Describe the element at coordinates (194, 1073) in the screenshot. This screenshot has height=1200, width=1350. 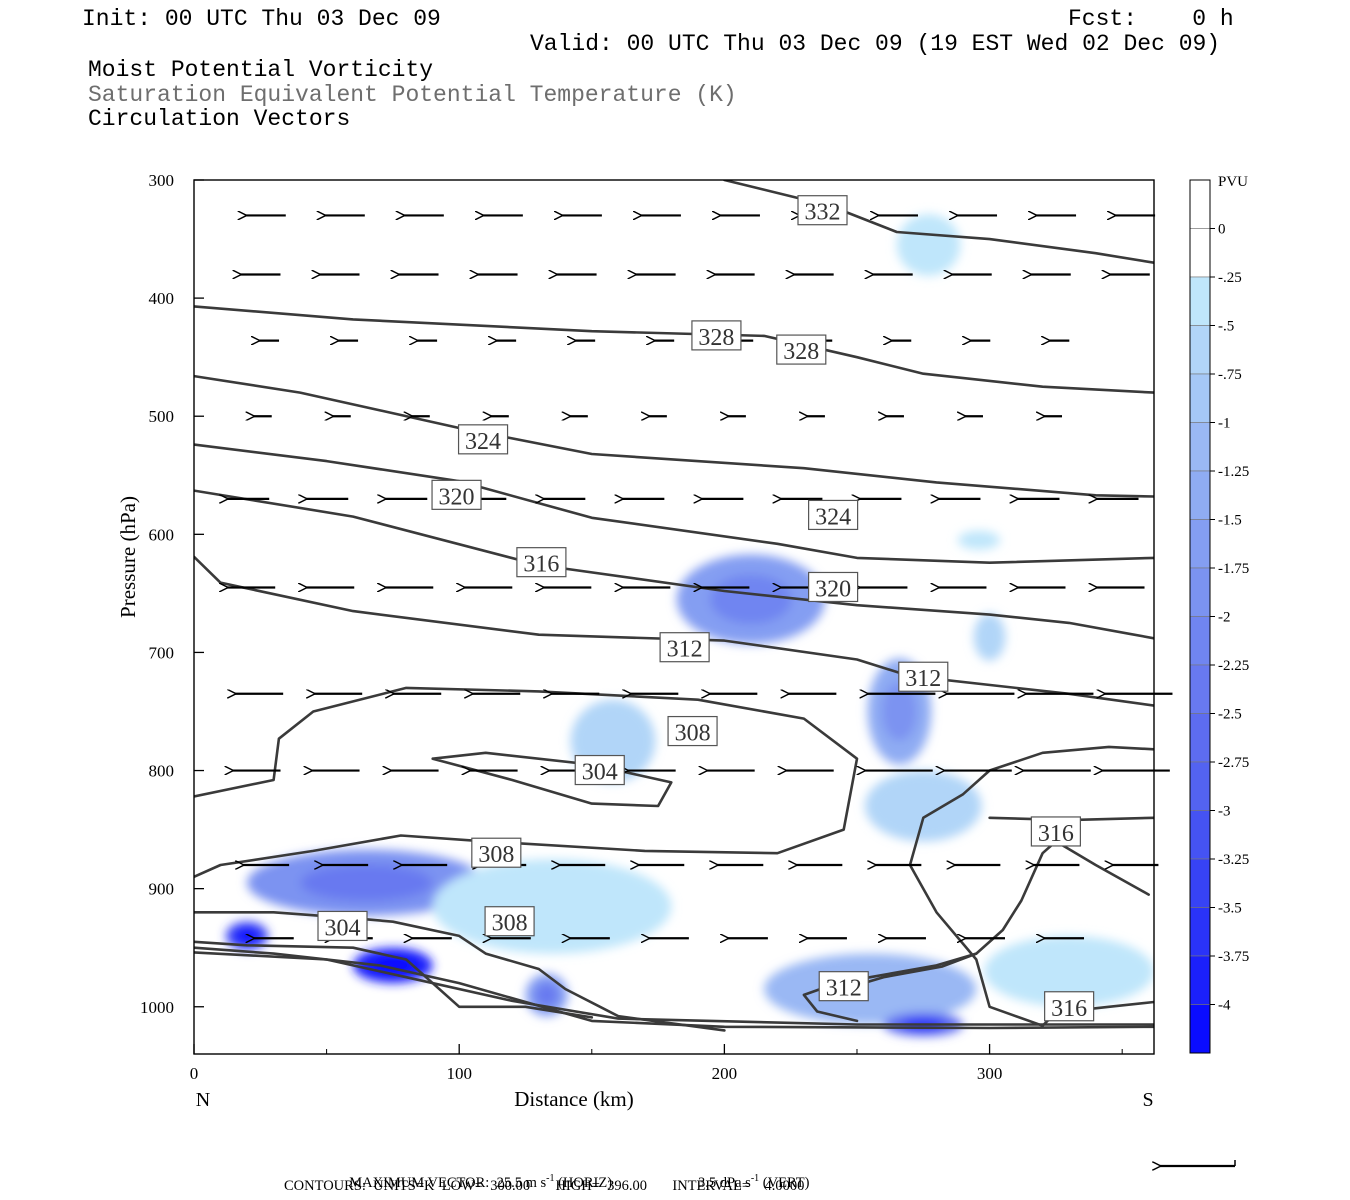
I see `x-tick-label-0: 0` at that location.